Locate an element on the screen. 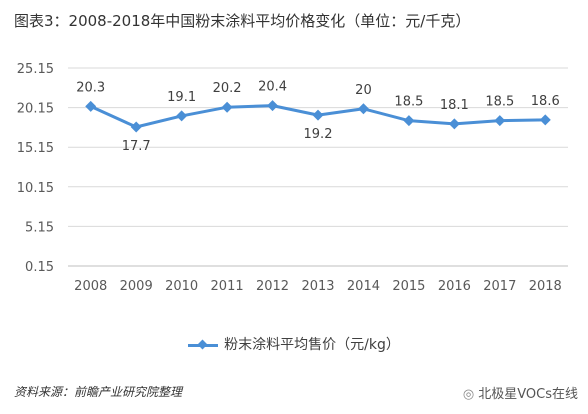 Image resolution: width=588 pixels, height=414 pixels. data-label: 18.1 is located at coordinates (454, 105).